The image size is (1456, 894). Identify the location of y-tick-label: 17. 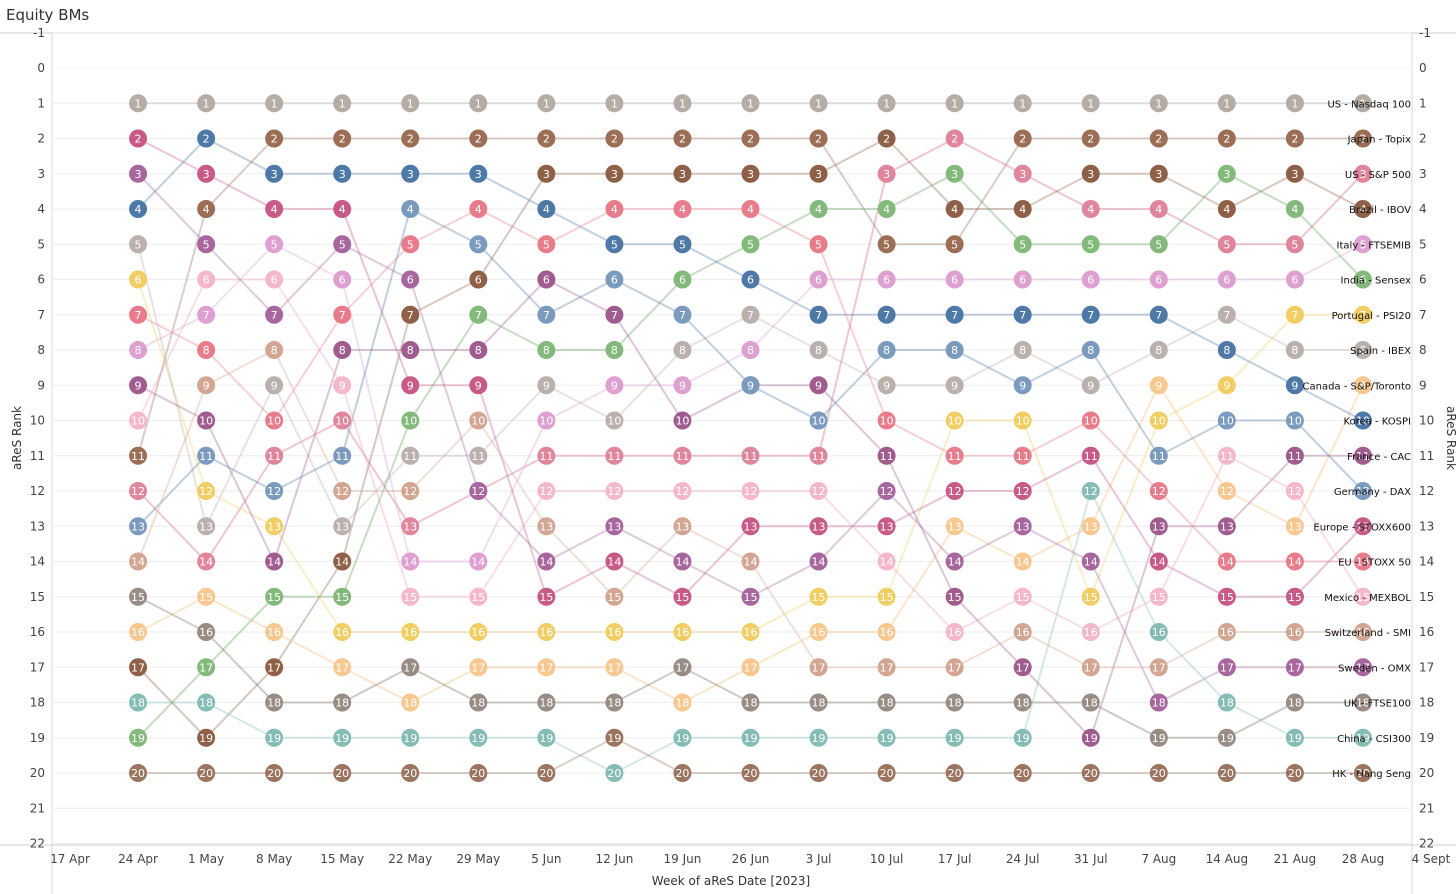
(37, 667).